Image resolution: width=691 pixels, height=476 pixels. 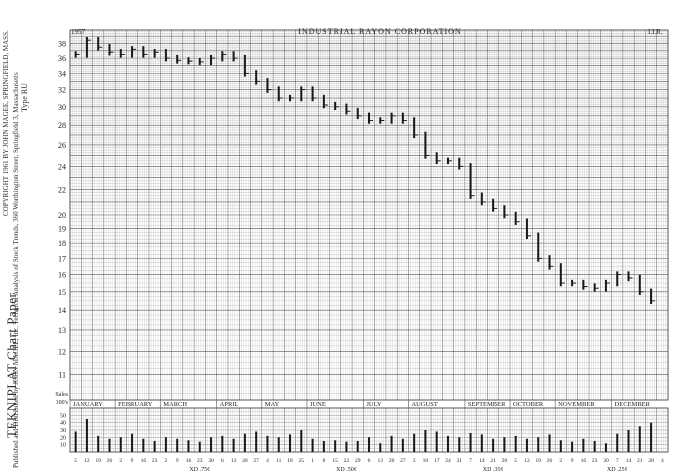 What do you see at coordinates (426, 461) in the screenshot?
I see `week-label: 10` at bounding box center [426, 461].